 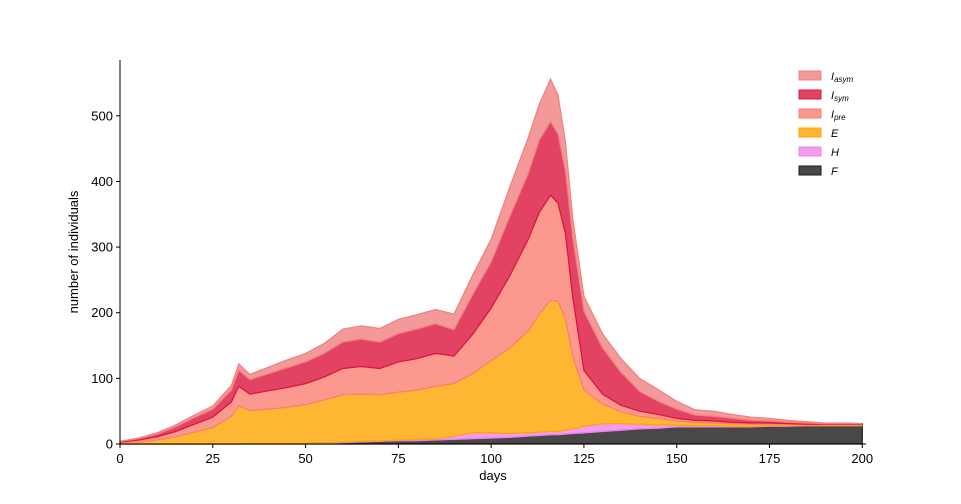 I want to click on y-tick-label: 0, so click(x=109, y=444).